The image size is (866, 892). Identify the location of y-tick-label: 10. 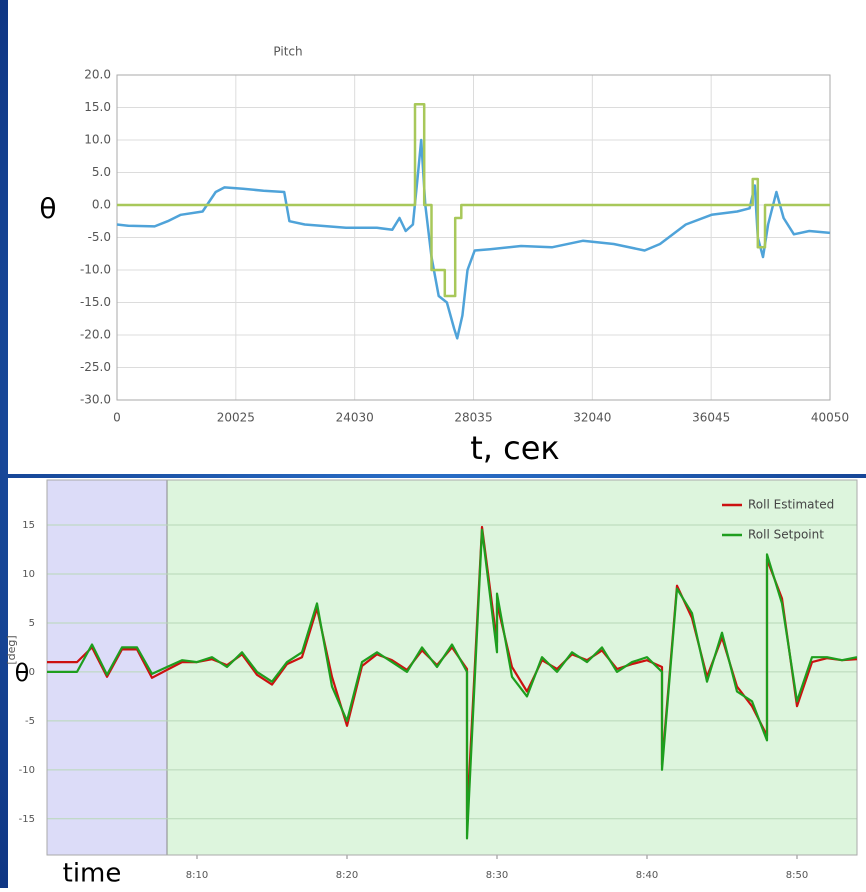
(28, 574).